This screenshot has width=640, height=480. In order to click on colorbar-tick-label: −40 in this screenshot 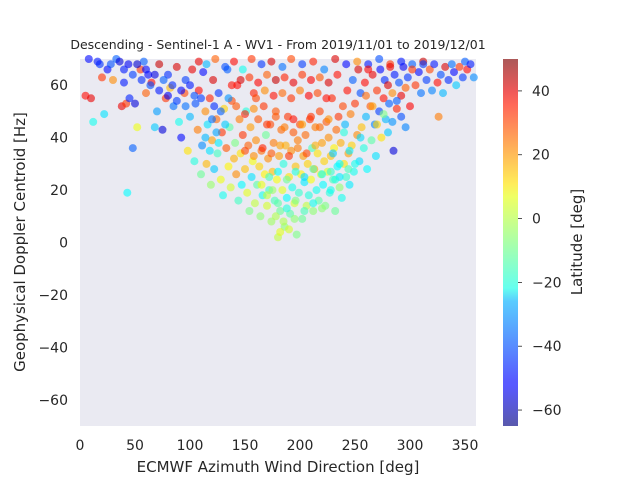, I will do `click(547, 347)`.